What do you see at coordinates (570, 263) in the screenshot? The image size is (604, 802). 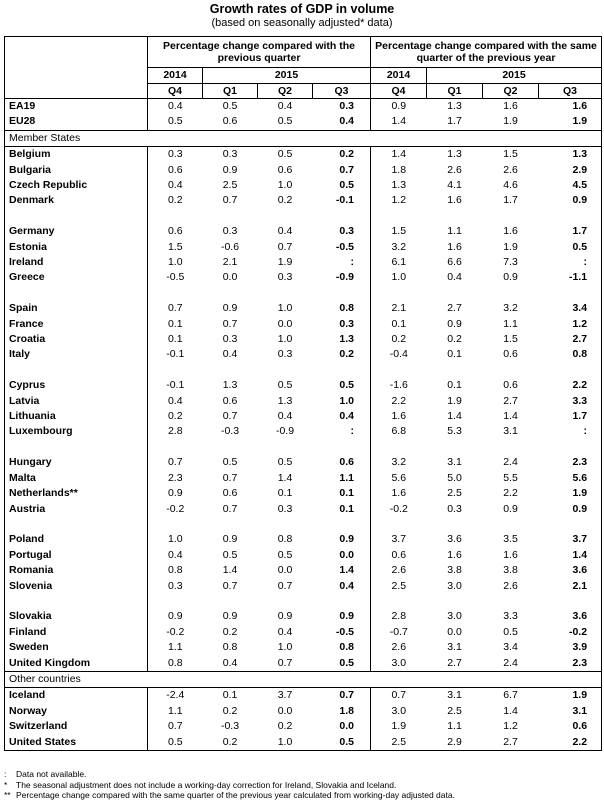 I see `value-cell: :` at bounding box center [570, 263].